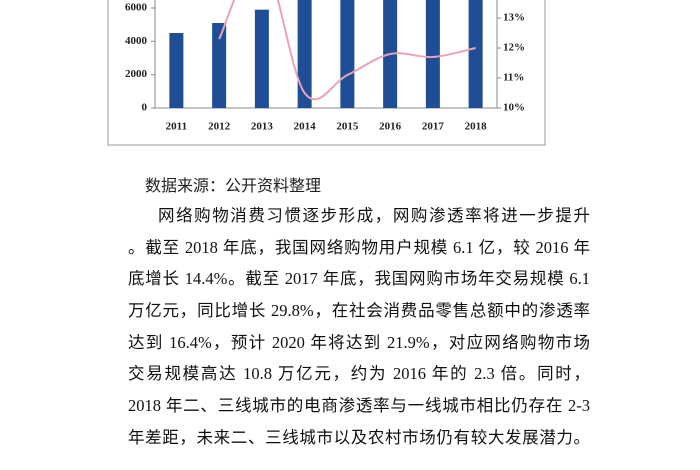 This screenshot has width=700, height=470. I want to click on x-tick-label: 2018, so click(476, 127).